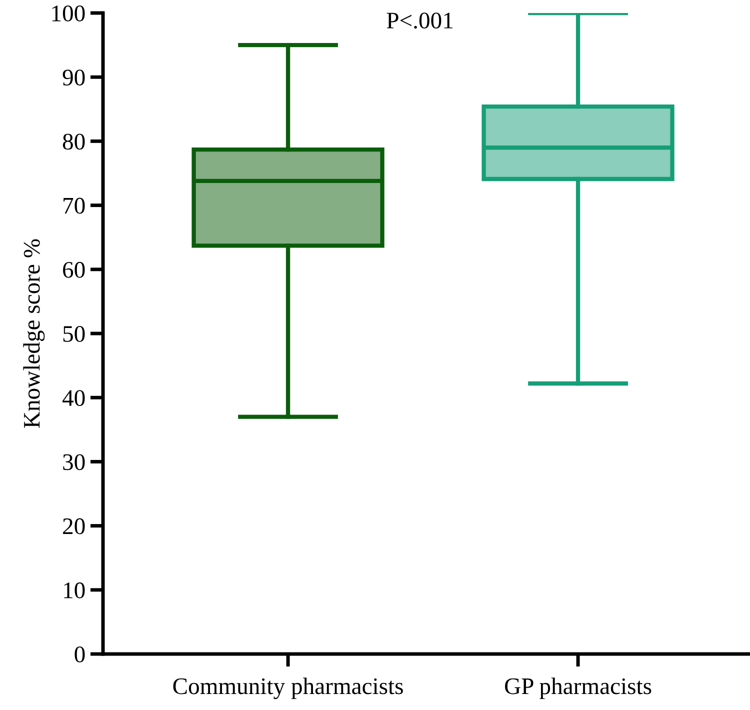  I want to click on y-axis-title: Knowledge score %, so click(34, 333).